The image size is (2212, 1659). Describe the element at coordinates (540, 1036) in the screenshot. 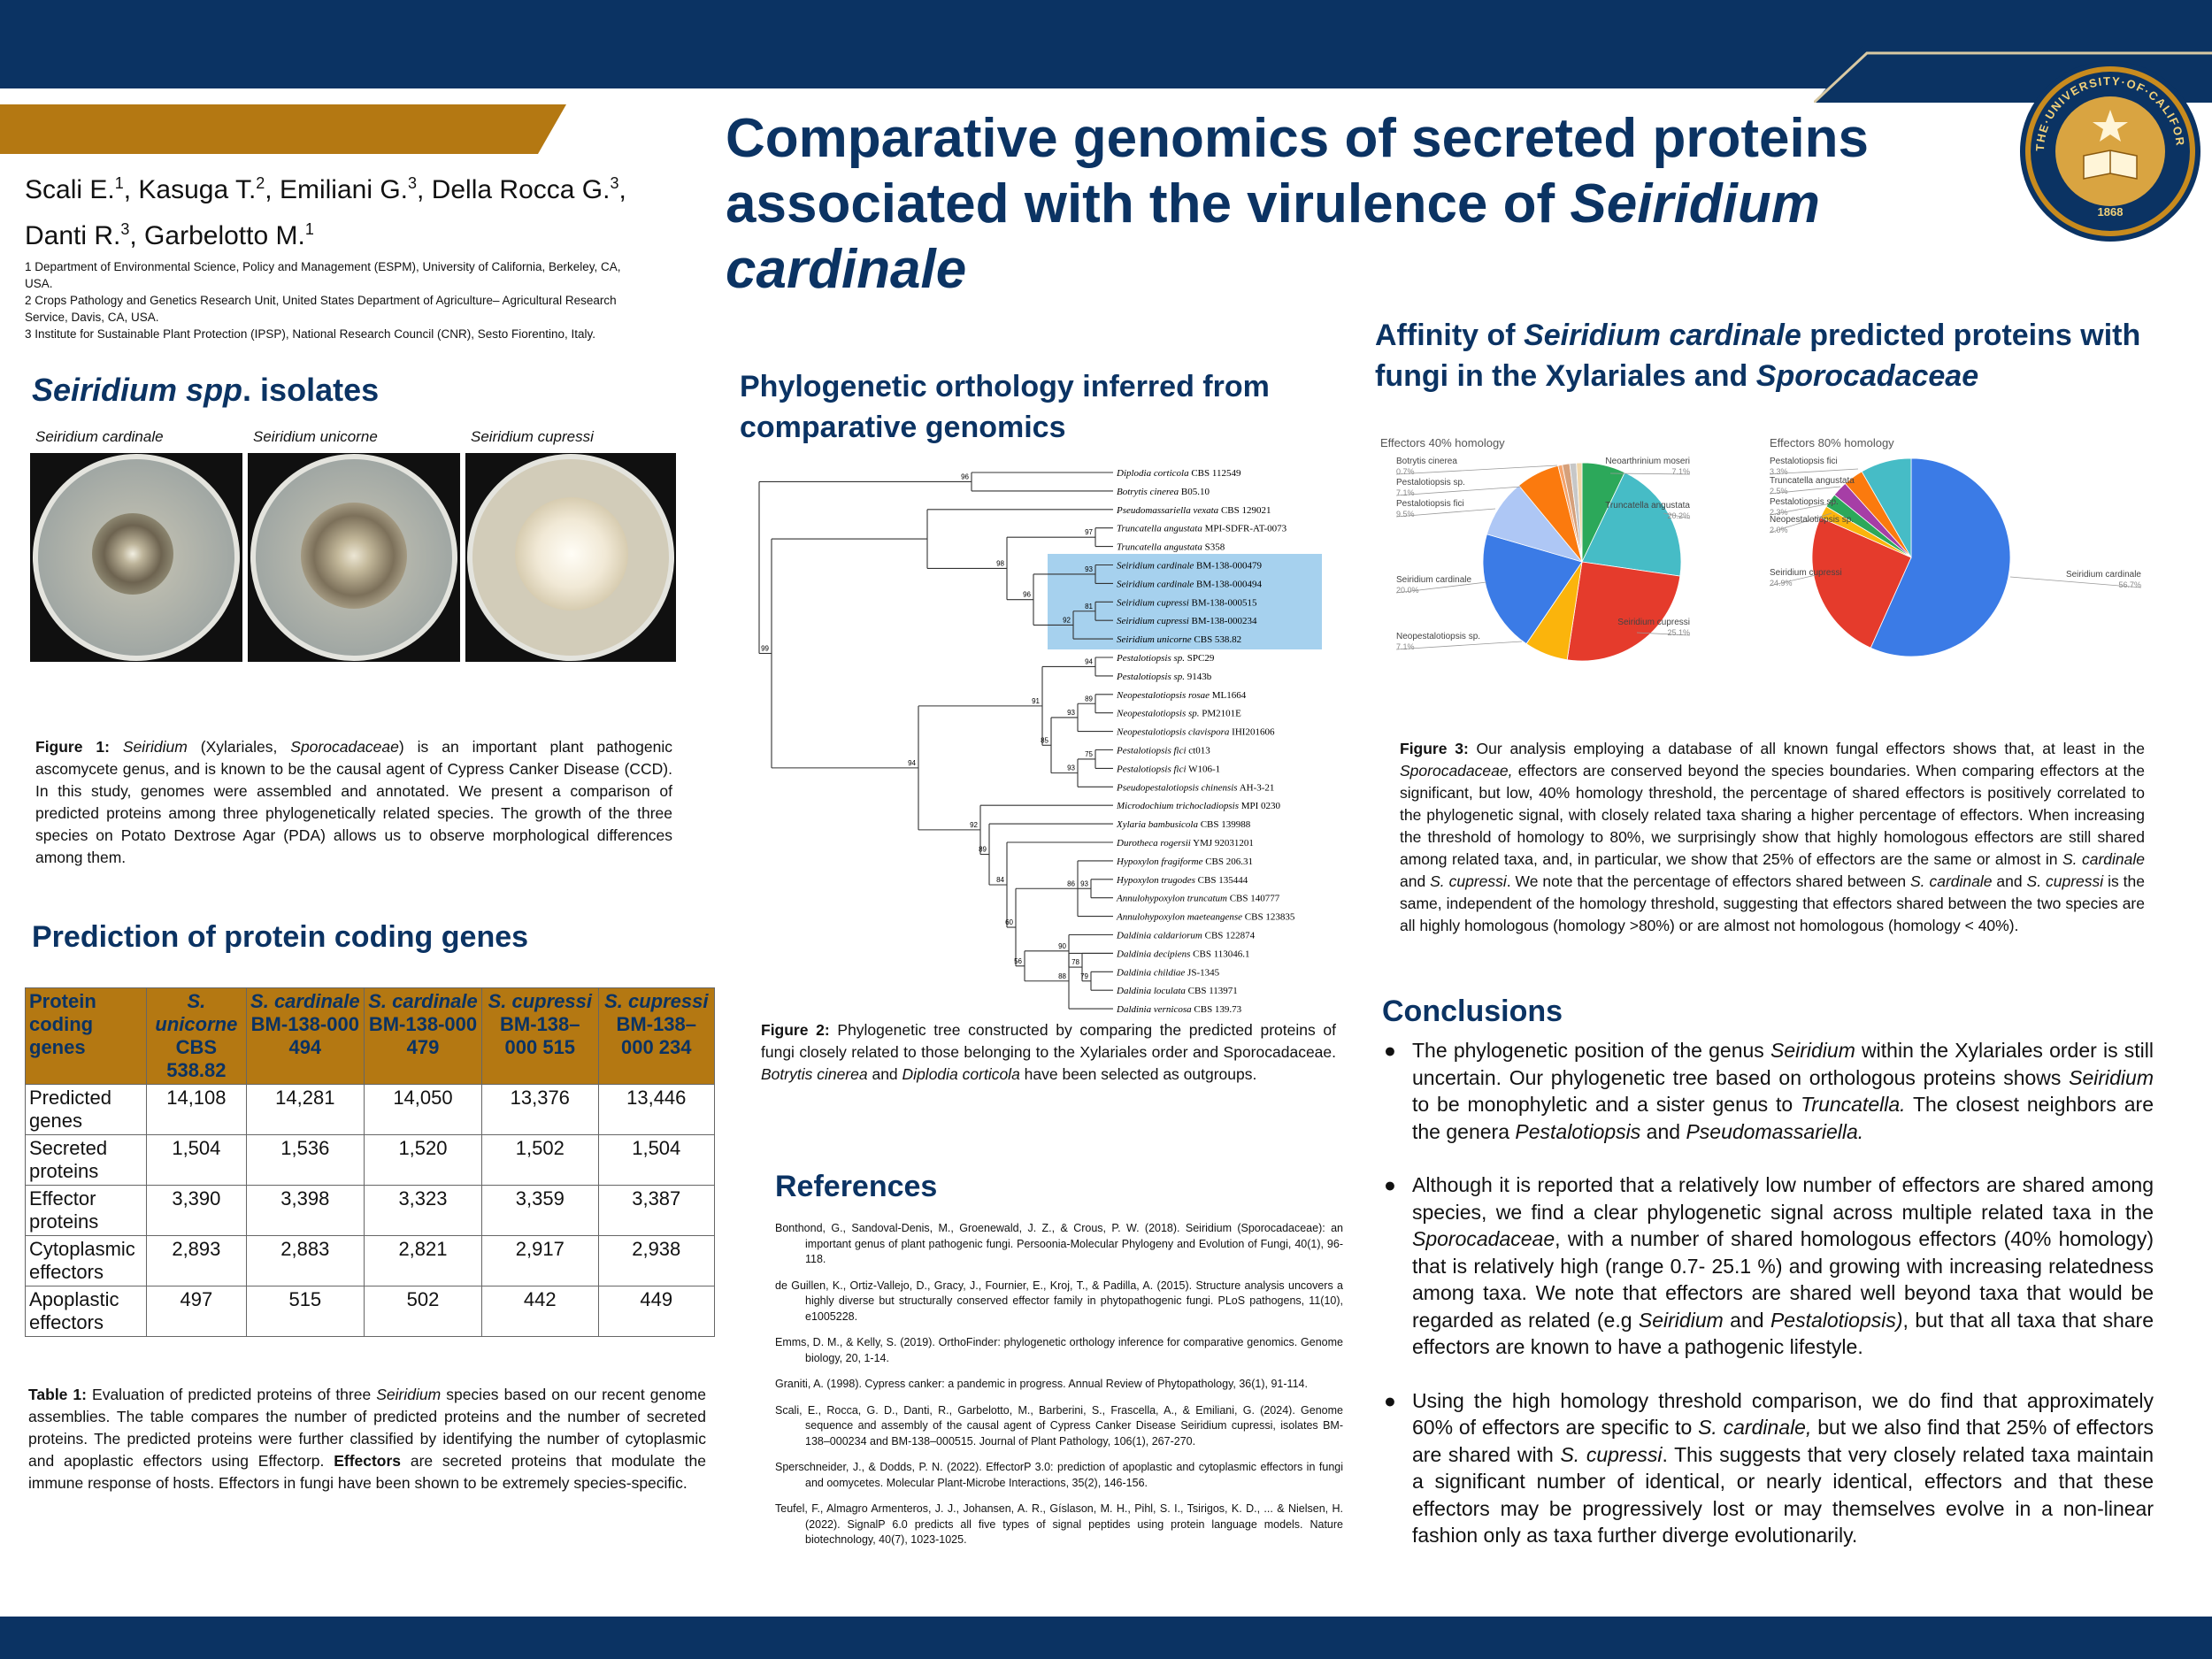

I see `table-header-col: S. cupressi BM-138–000 515` at that location.